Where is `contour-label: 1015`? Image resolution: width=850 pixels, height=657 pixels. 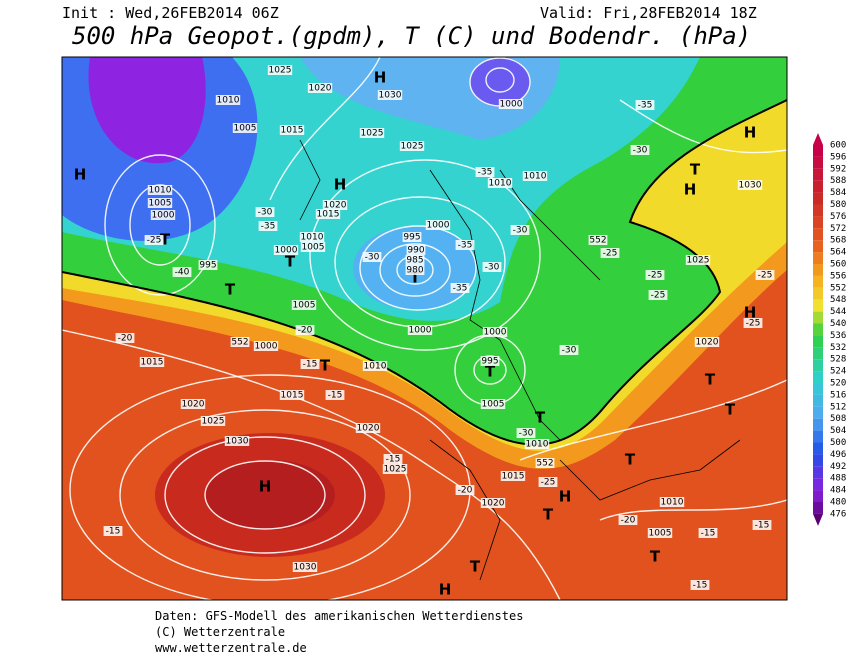
contour-label: 1015 is located at coordinates (292, 396).